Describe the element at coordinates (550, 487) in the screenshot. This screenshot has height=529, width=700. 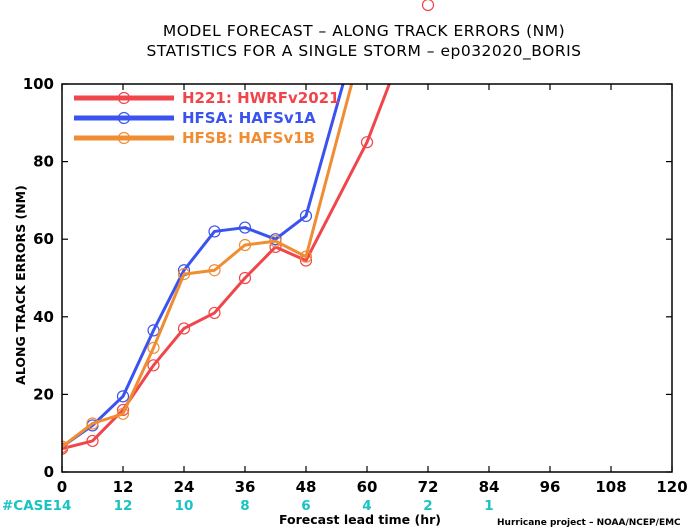
I see `x-tick-label: 96` at that location.